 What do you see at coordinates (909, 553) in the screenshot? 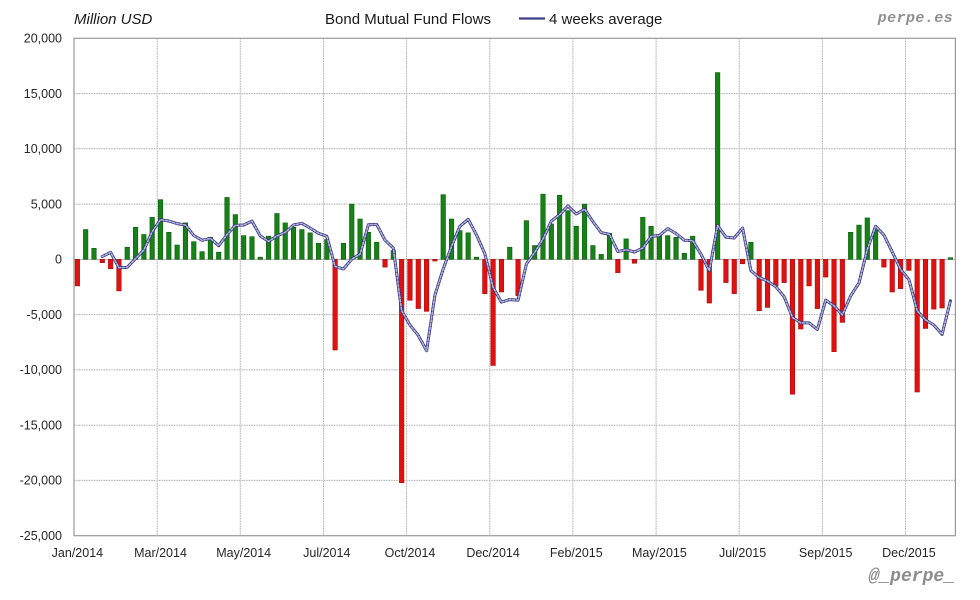
I see `svg-text: Dec/2015` at bounding box center [909, 553].